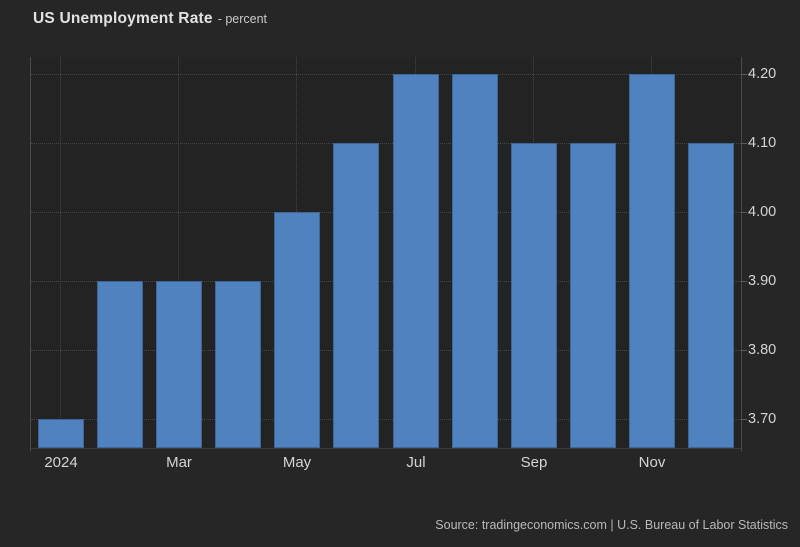 Image resolution: width=800 pixels, height=547 pixels. I want to click on y-axis-label: 3.90, so click(762, 281).